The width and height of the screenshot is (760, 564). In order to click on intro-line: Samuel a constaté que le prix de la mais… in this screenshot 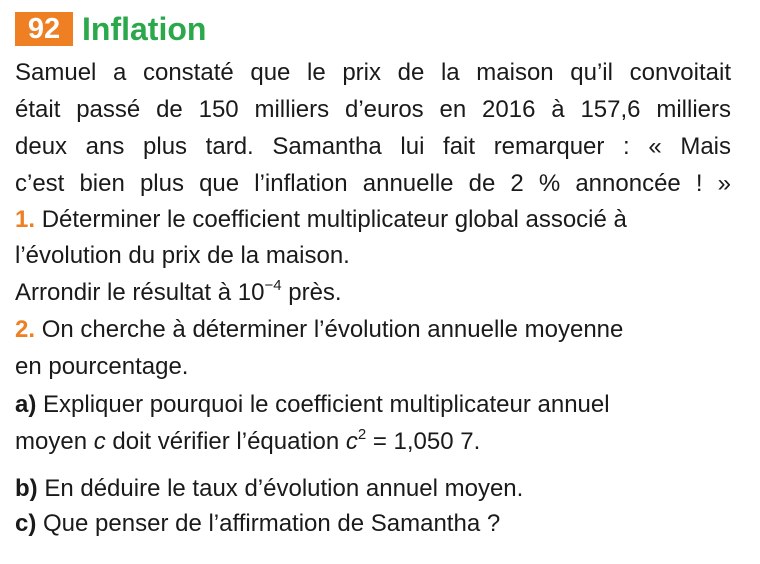, I will do `click(373, 72)`.